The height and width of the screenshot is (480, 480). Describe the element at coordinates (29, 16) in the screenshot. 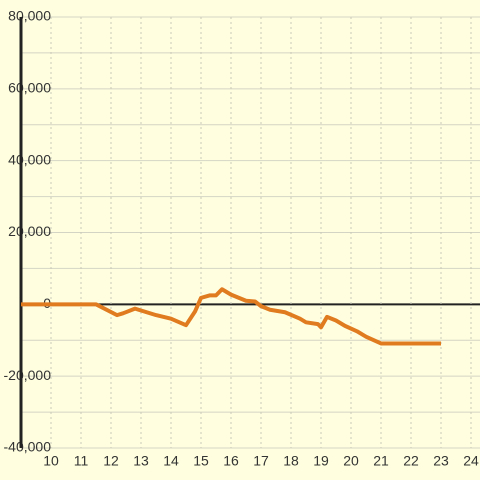

I see `y-tick-label: 80,000` at that location.